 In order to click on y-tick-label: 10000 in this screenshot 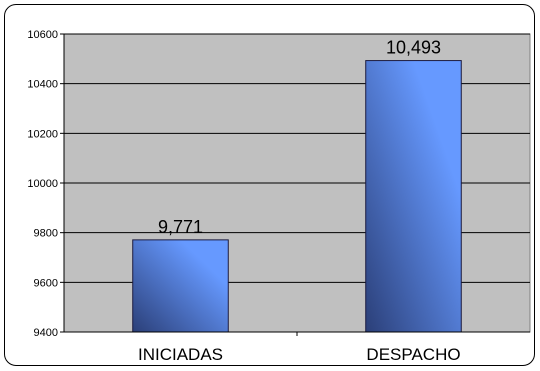, I will do `click(42, 184)`.